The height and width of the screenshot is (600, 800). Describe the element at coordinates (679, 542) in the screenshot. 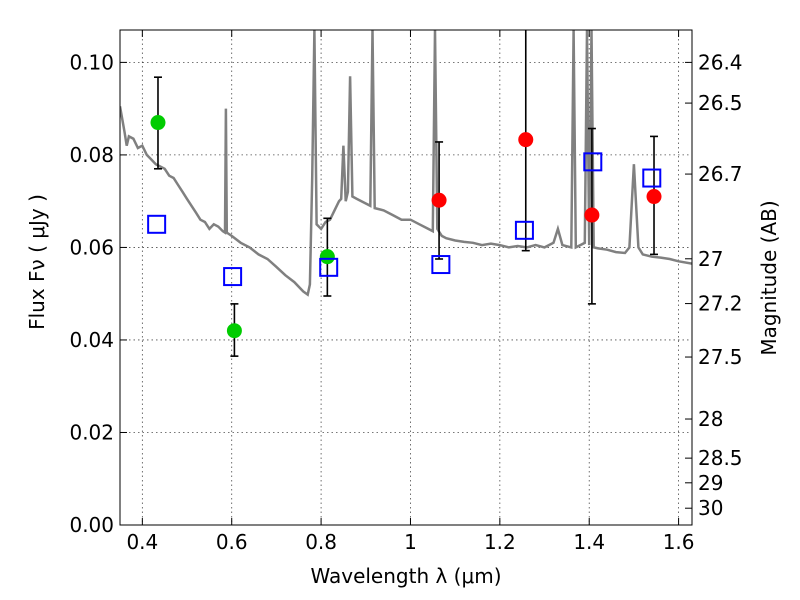

I see `x-tick-label: 1.6` at that location.